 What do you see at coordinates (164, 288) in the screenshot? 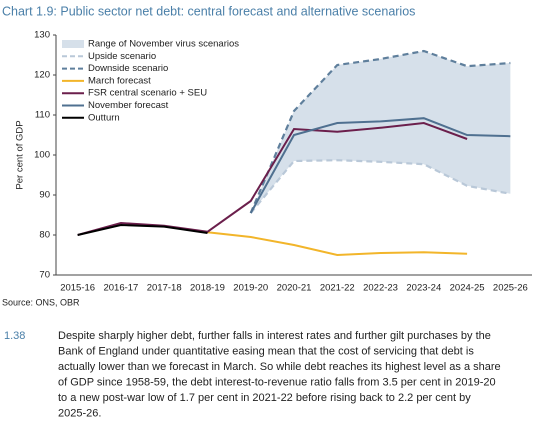
I see `x-tick-label: 2017-18` at bounding box center [164, 288].